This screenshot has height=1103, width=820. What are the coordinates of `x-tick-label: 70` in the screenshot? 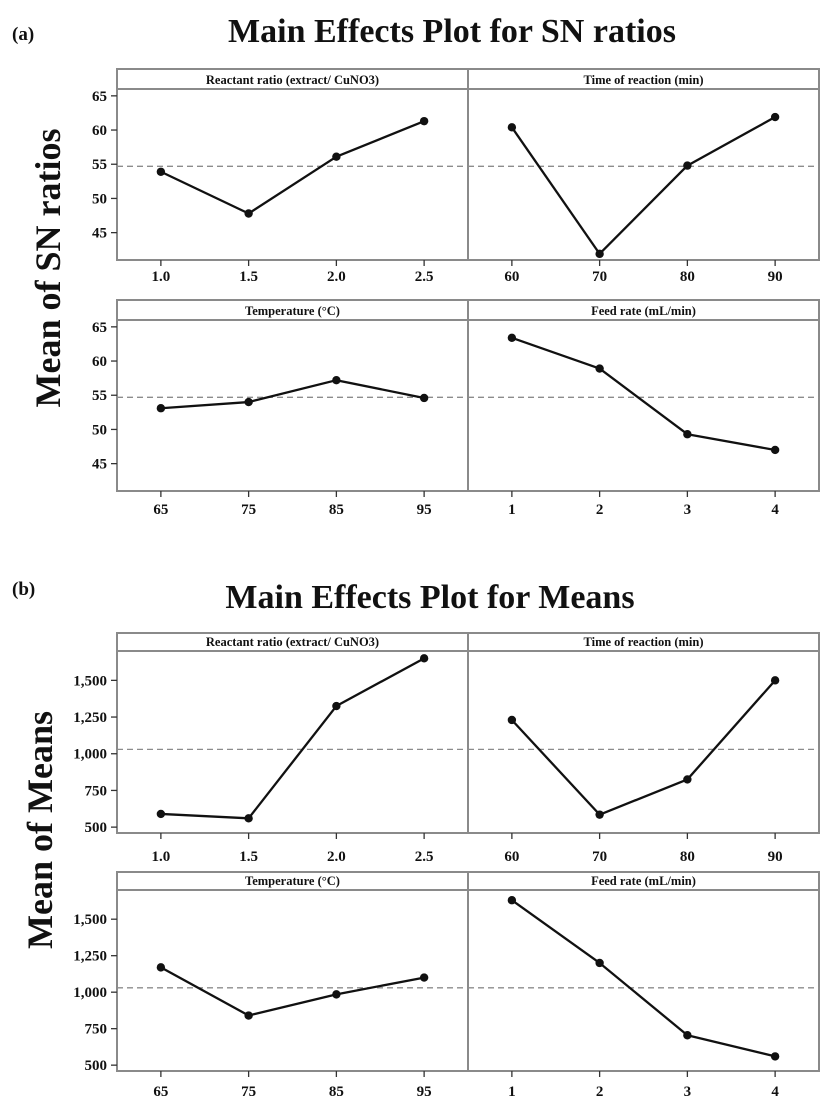 It's located at (599, 857).